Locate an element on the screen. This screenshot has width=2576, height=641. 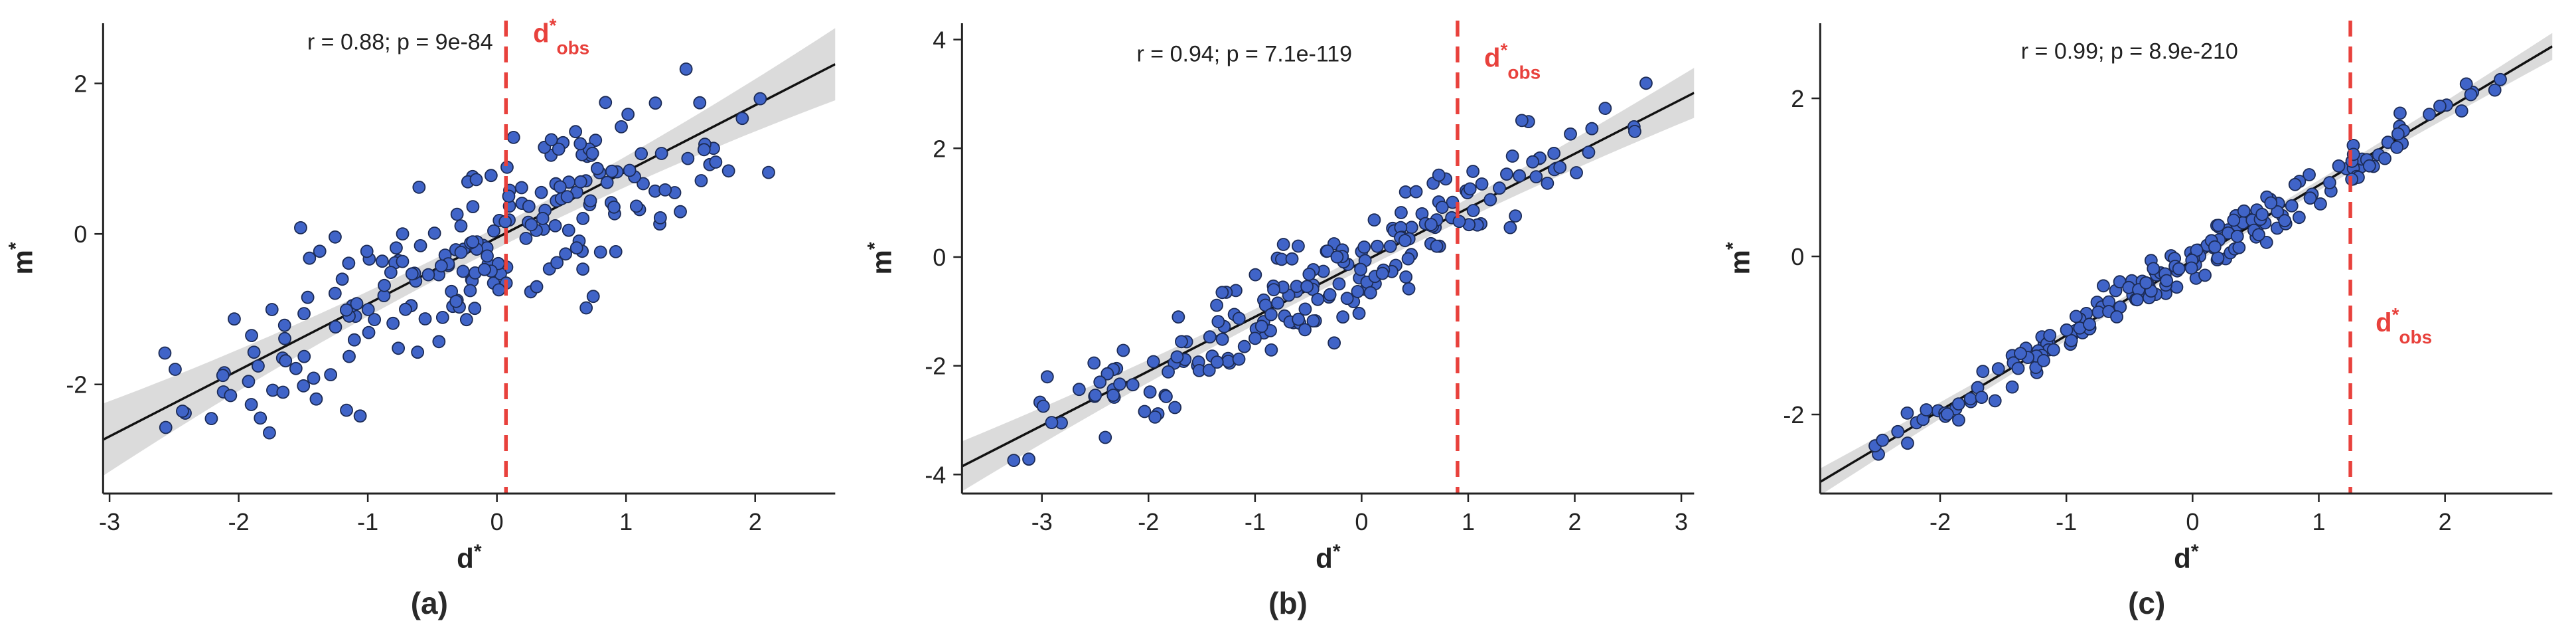
stat-annotation: r = 0.94; p = 7.1e-119 is located at coordinates (1244, 53).